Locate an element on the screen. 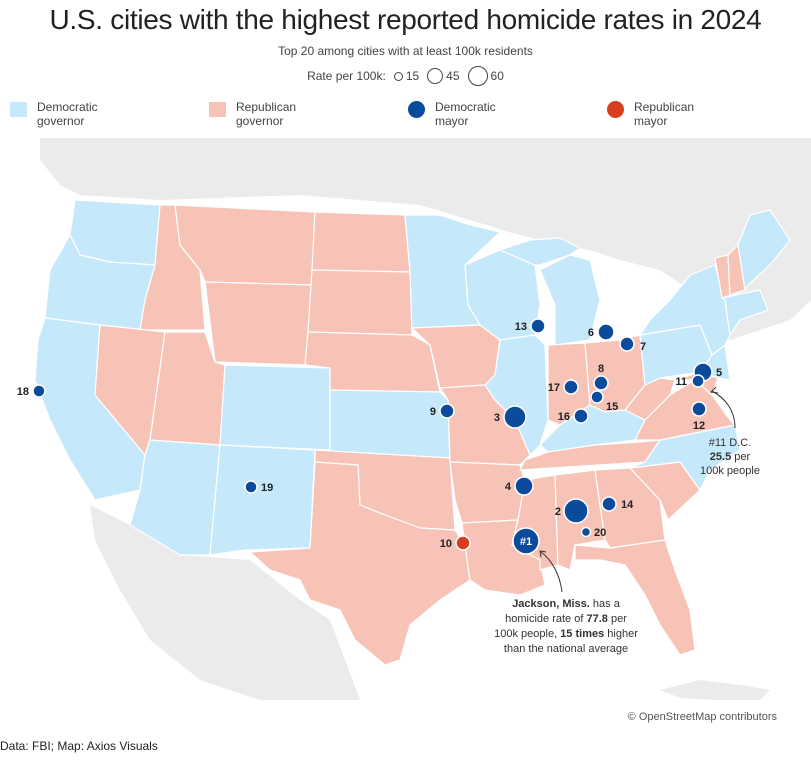 The height and width of the screenshot is (767, 811). marker-label-2: 2 is located at coordinates (558, 512).